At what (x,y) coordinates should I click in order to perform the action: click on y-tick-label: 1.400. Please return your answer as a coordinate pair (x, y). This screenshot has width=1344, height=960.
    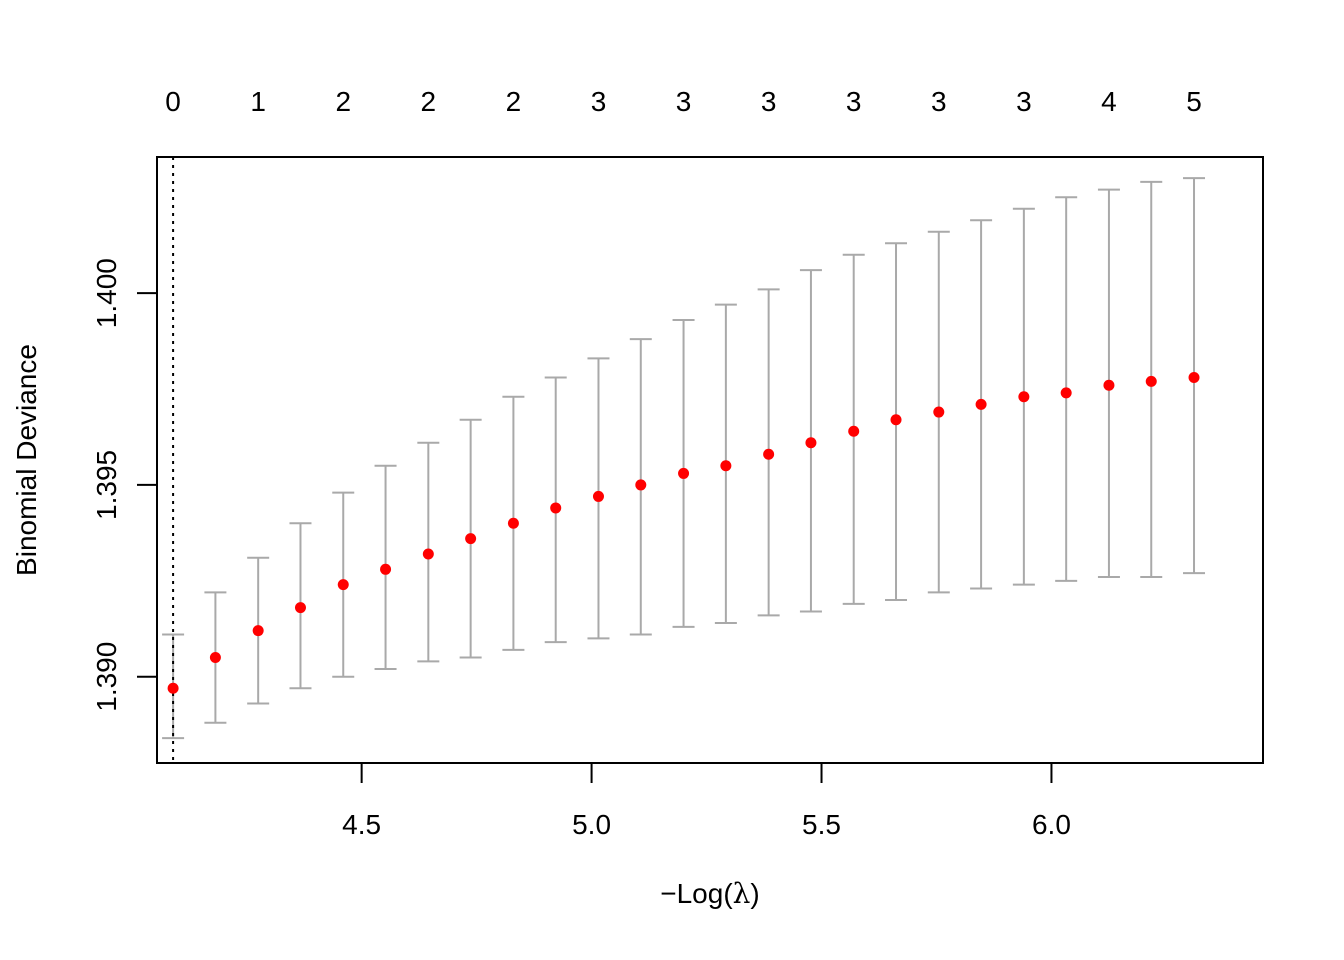
    Looking at the image, I should click on (106, 293).